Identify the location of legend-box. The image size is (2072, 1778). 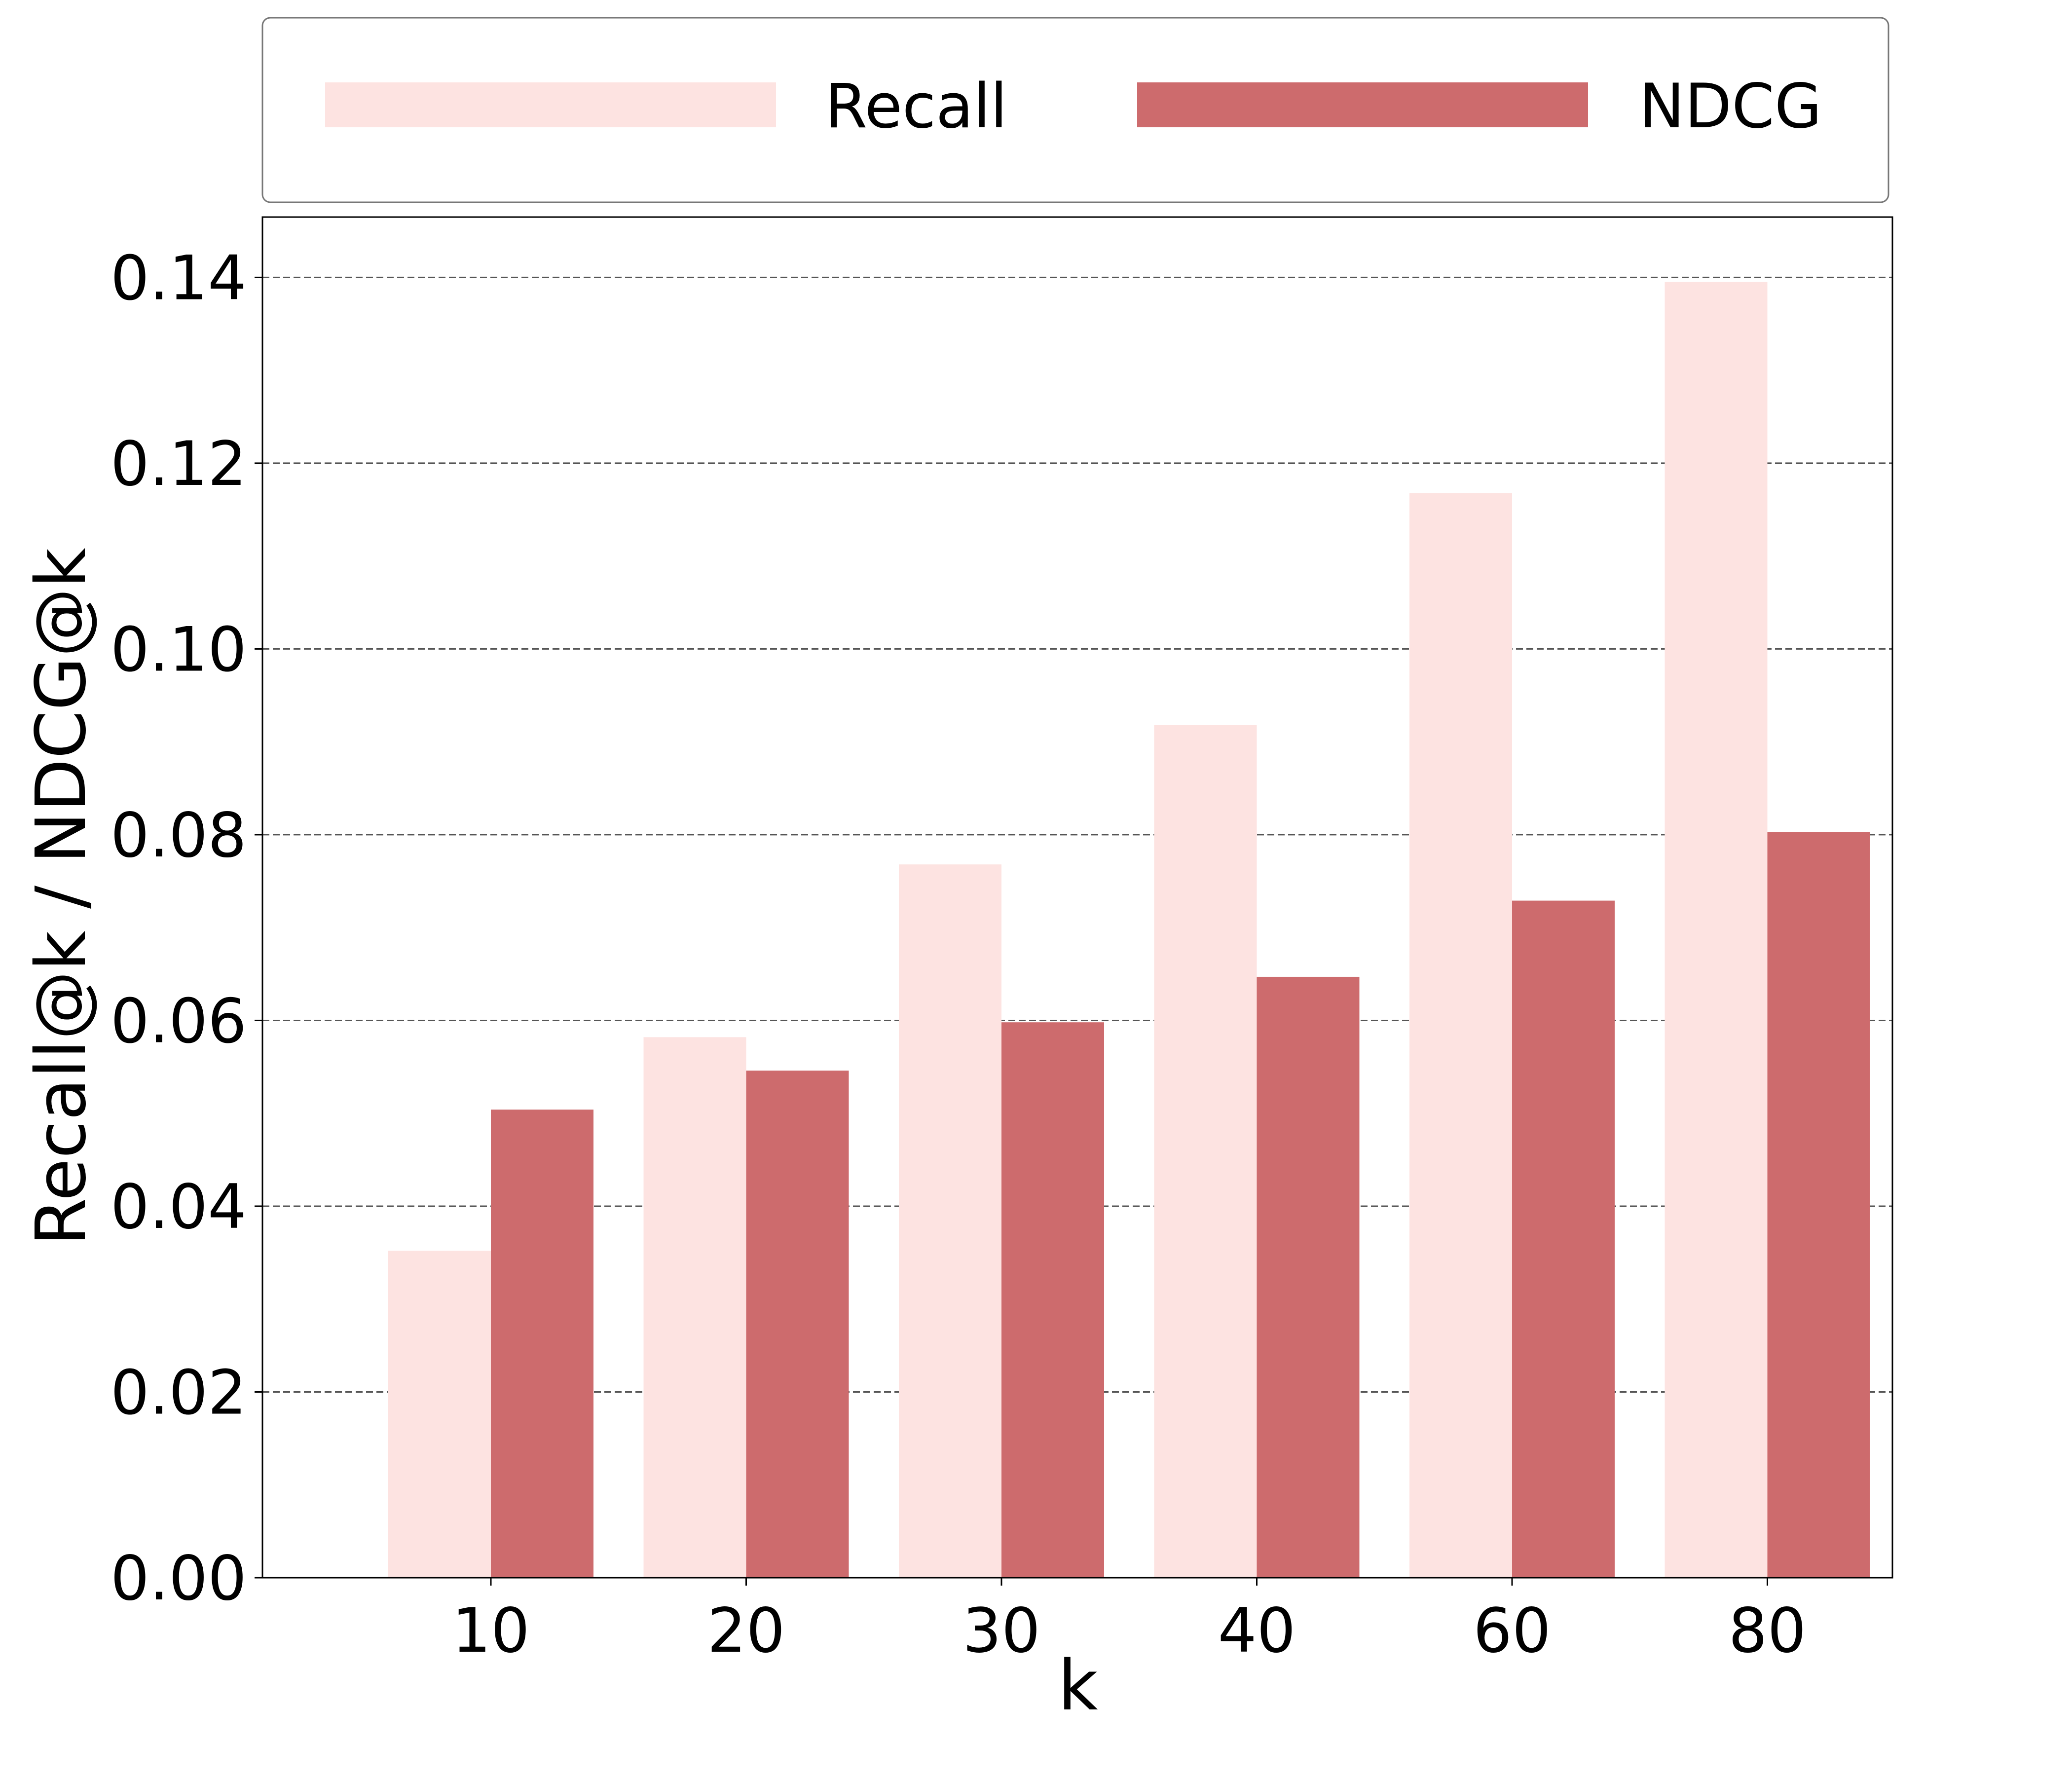
(1075, 110).